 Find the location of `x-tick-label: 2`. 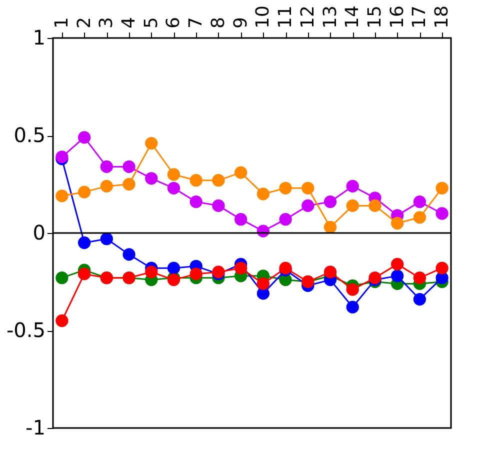

x-tick-label: 2 is located at coordinates (84, 22).